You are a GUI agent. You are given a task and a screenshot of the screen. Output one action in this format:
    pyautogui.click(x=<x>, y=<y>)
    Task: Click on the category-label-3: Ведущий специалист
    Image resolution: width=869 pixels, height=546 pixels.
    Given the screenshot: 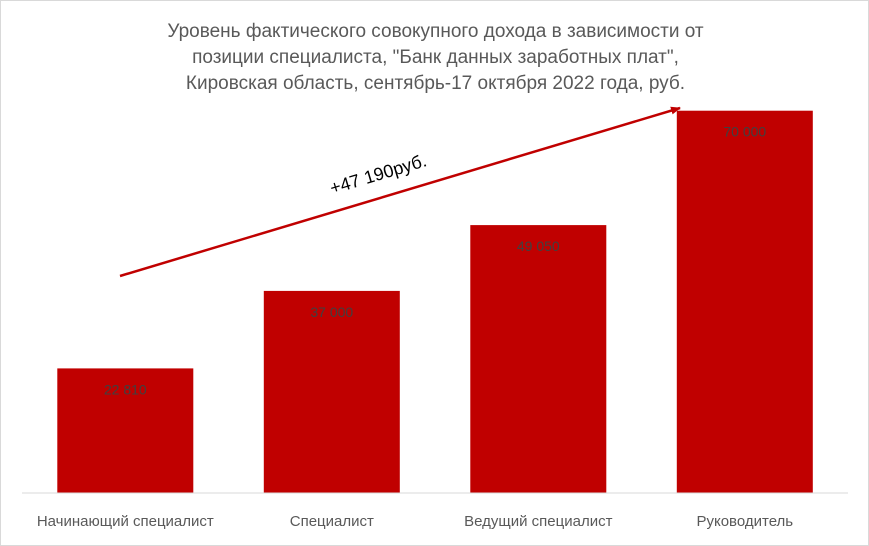 What is the action you would take?
    pyautogui.click(x=538, y=521)
    